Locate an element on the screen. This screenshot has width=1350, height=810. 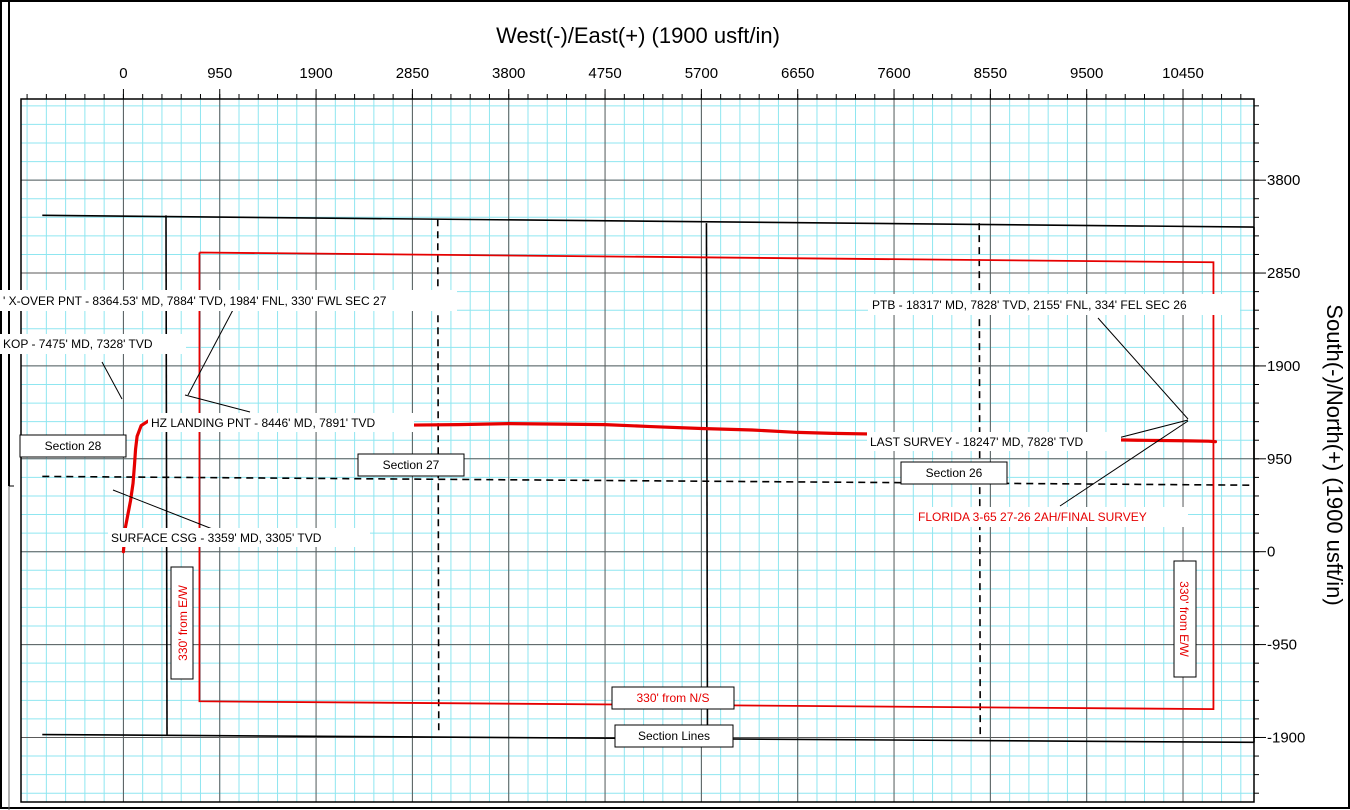
x-tick-label: 10450 is located at coordinates (1183, 73).